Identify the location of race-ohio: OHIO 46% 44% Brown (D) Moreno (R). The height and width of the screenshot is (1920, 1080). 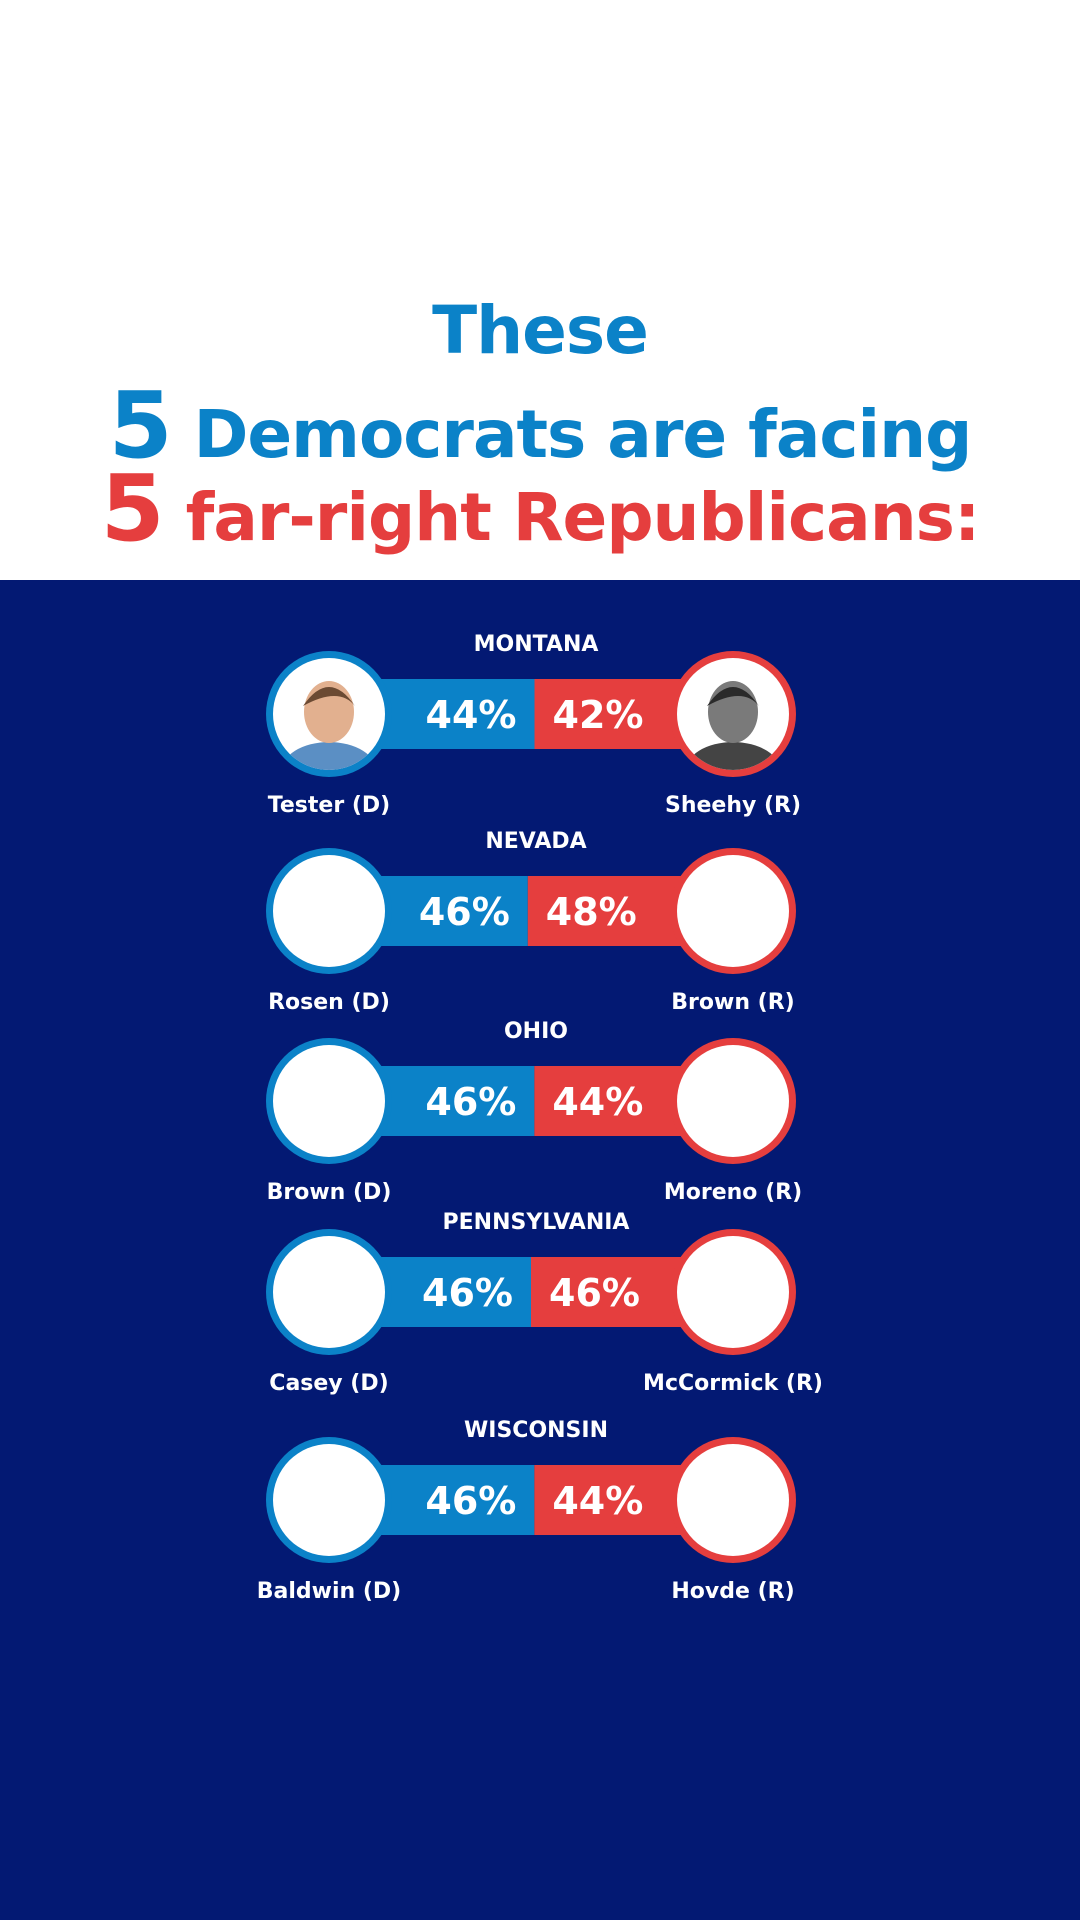
(534, 1112).